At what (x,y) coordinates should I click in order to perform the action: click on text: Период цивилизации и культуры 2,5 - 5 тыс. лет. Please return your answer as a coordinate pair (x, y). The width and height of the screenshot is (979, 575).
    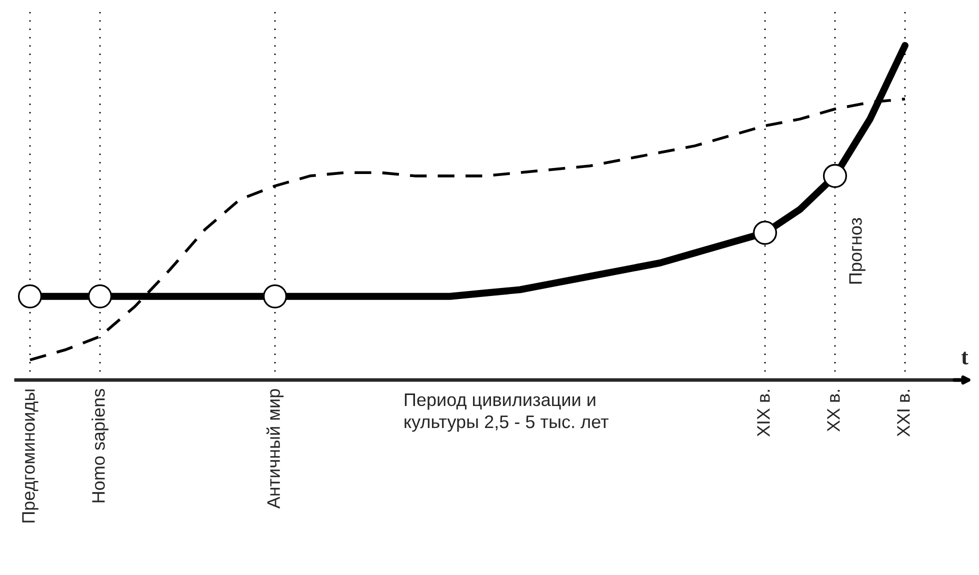
    Looking at the image, I should click on (506, 413).